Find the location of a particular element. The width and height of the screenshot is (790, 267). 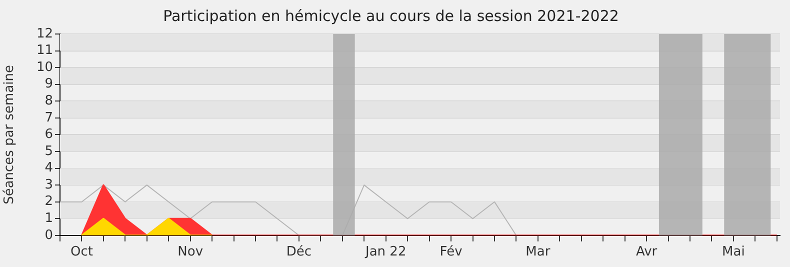

y-tick-label: 10 is located at coordinates (44, 67).